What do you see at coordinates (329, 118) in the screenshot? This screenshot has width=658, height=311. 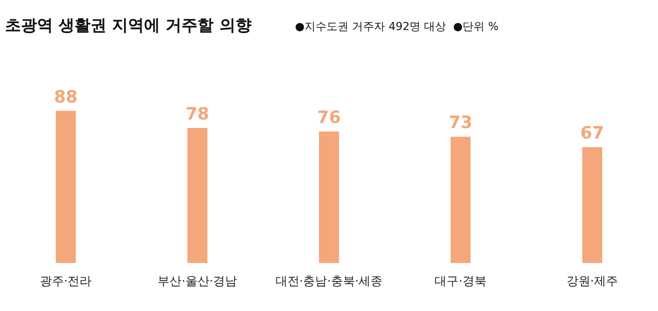 I see `data-label: 76` at bounding box center [329, 118].